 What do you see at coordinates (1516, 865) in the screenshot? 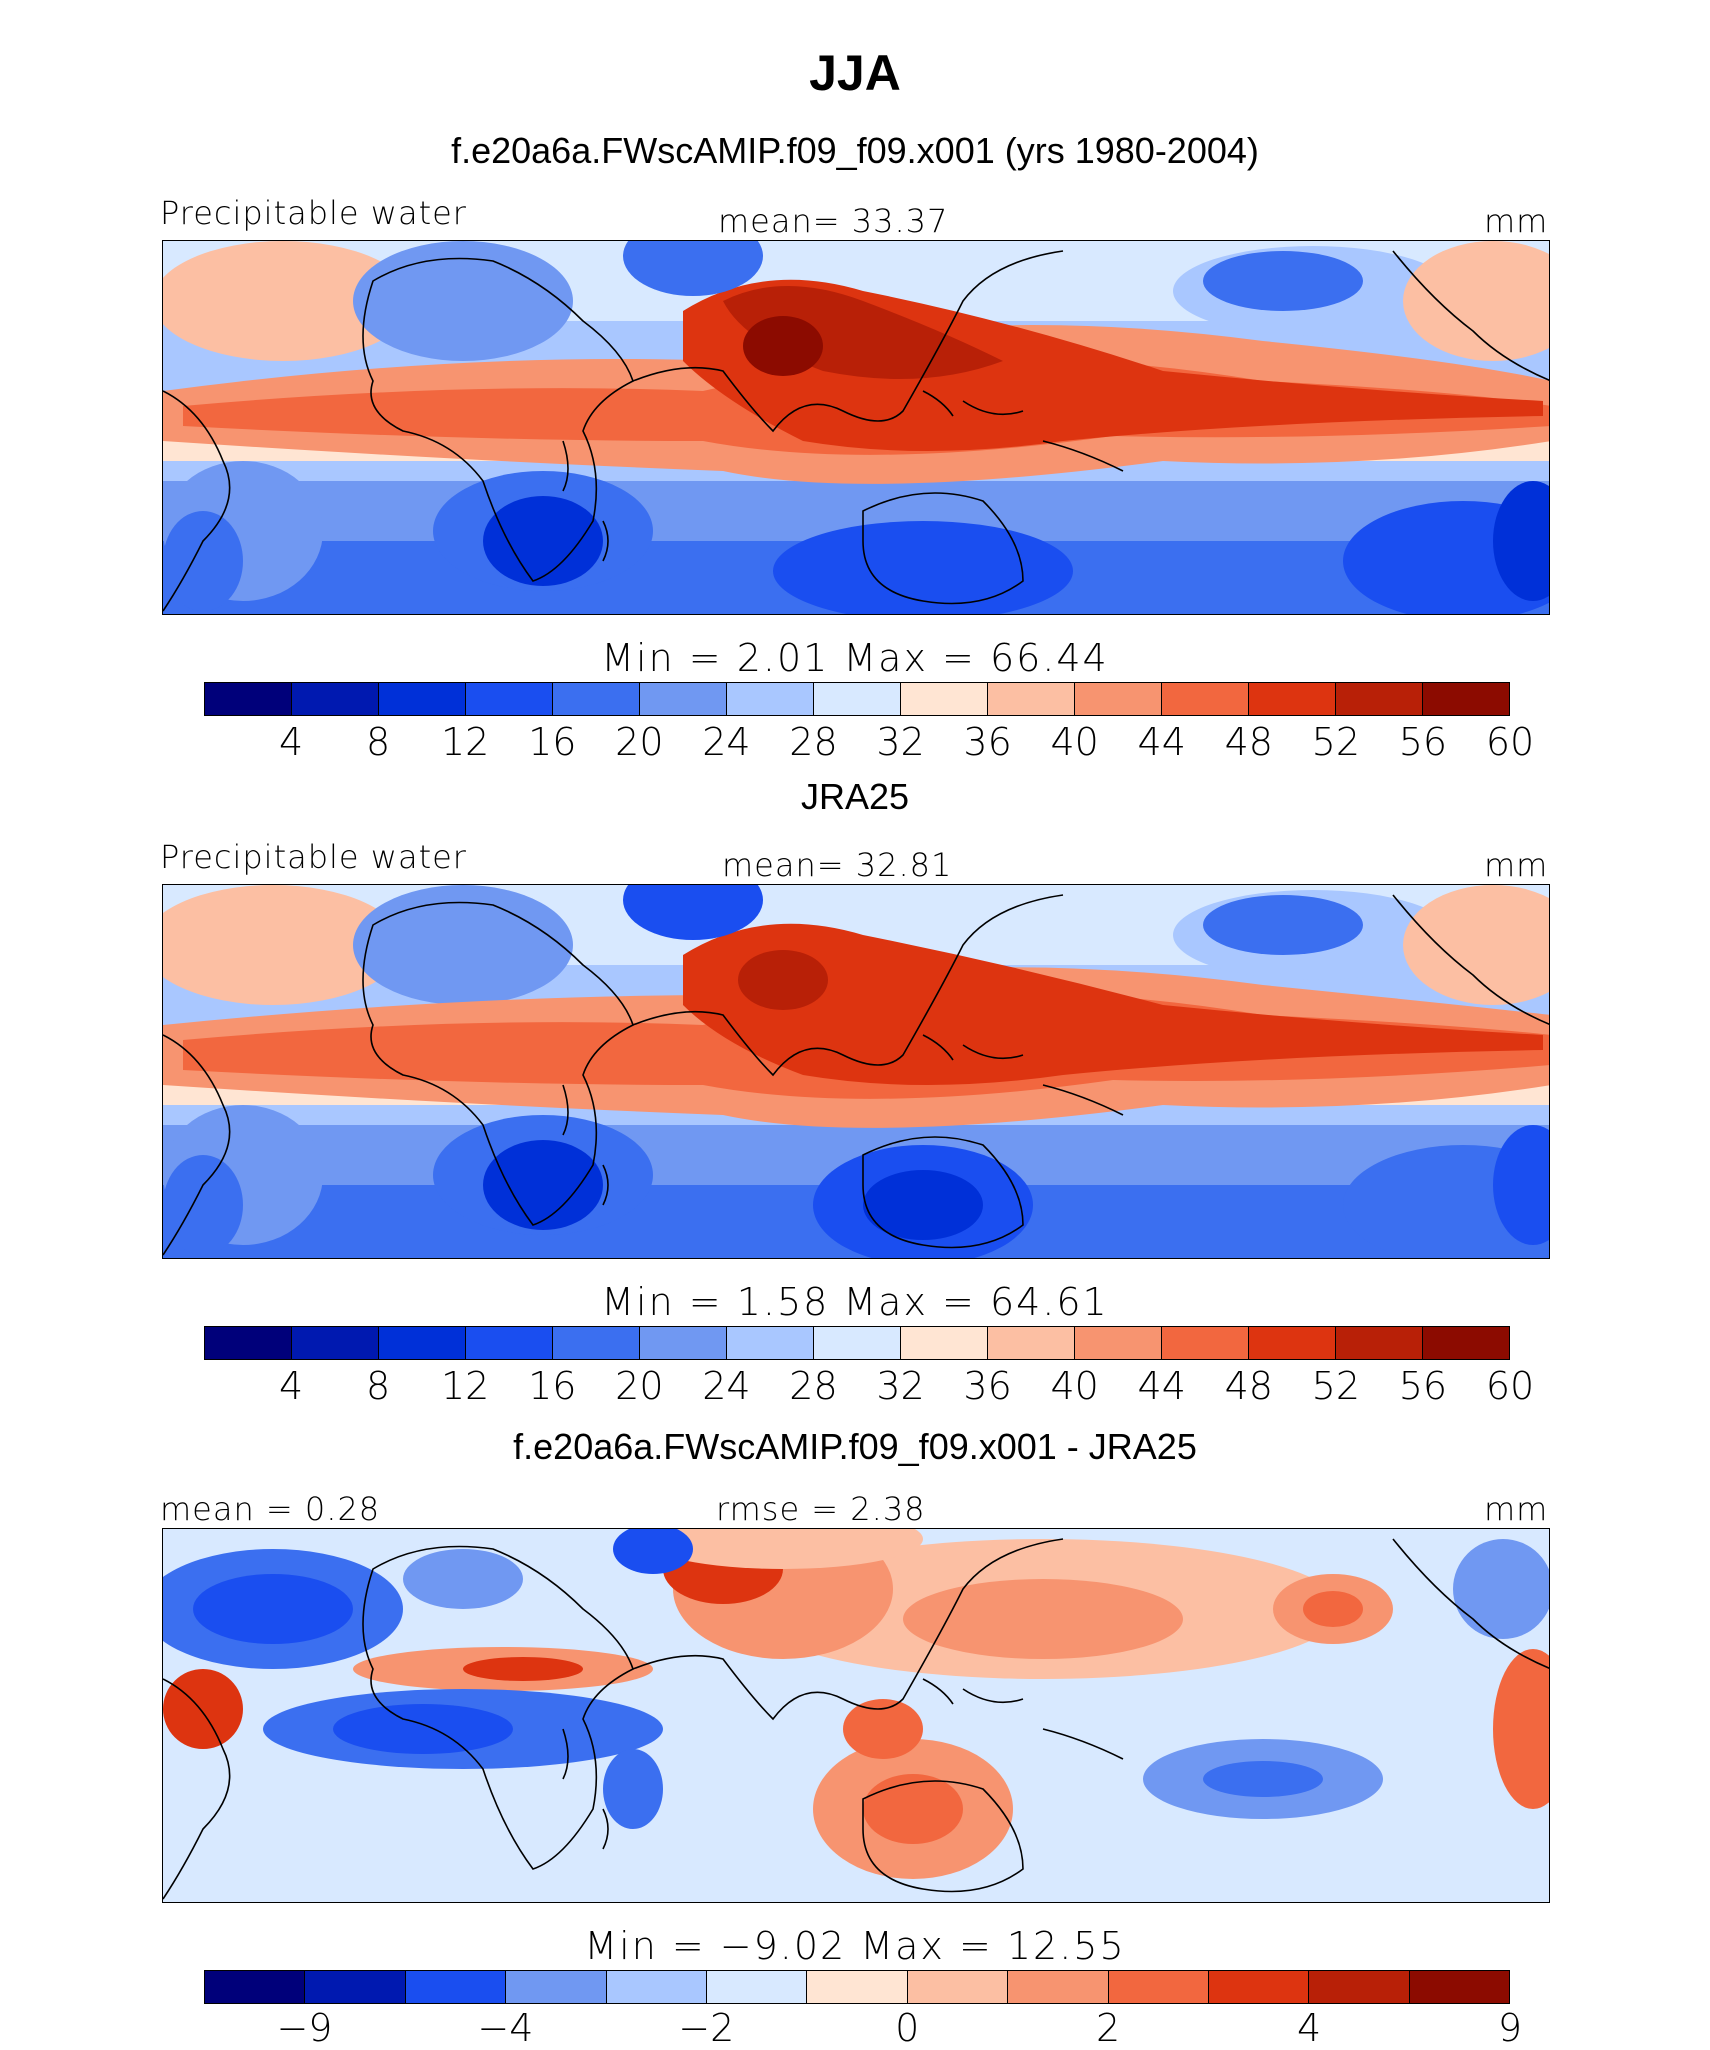
I see `panel2-units-label: mm` at bounding box center [1516, 865].